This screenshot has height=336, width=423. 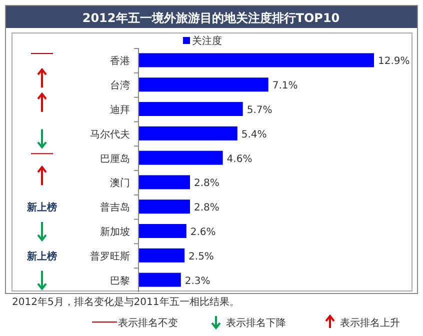 I want to click on data-label: 2.6%, so click(x=203, y=232).